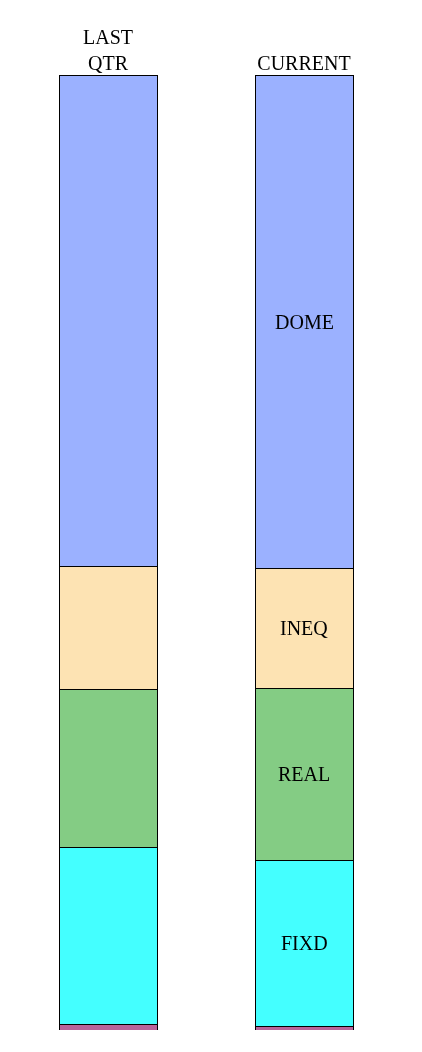 The width and height of the screenshot is (422, 1052). I want to click on series-label: FIXD, so click(304, 943).